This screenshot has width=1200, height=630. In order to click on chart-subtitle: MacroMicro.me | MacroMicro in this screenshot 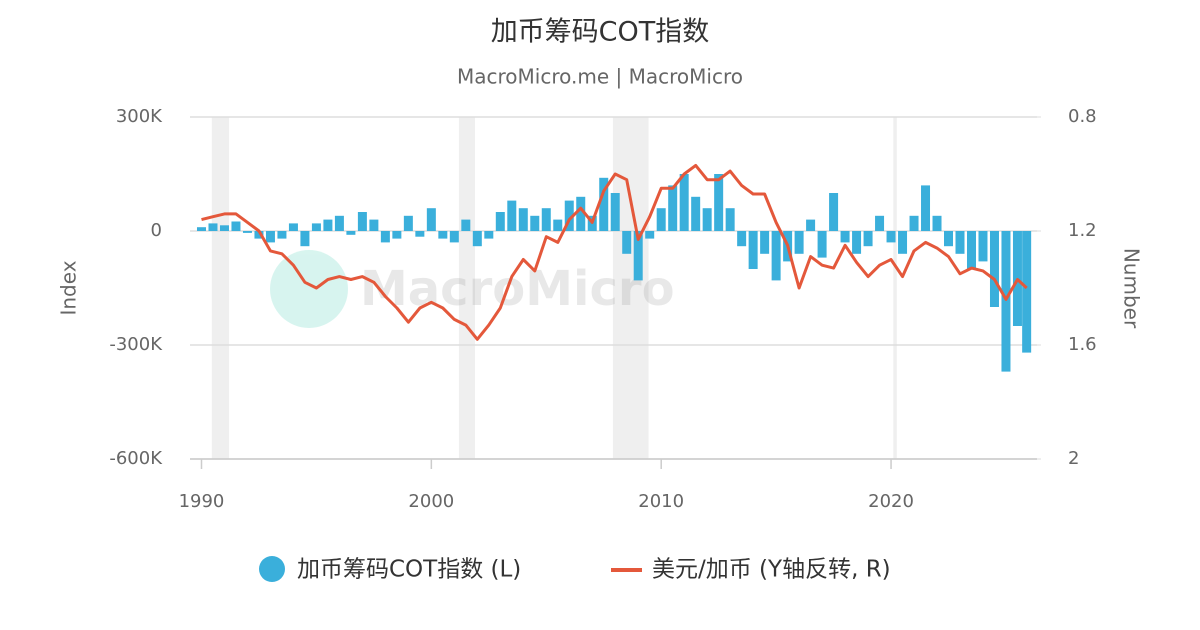, I will do `click(600, 77)`.